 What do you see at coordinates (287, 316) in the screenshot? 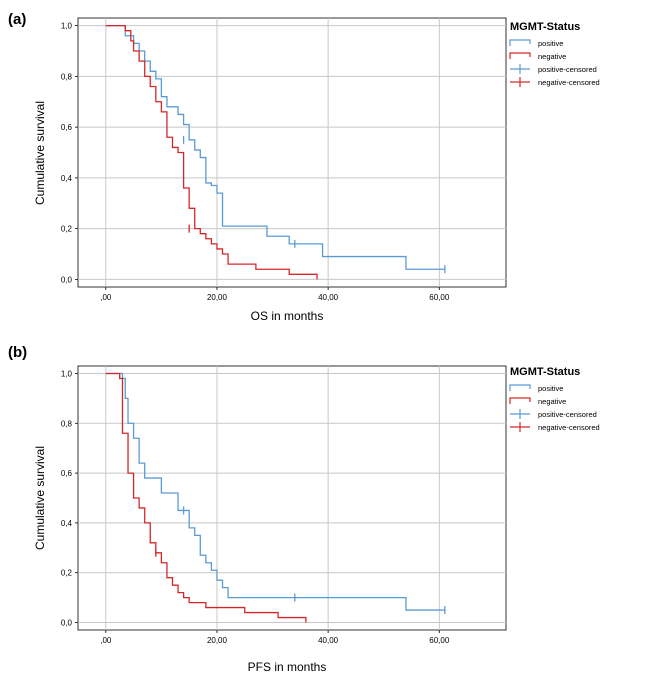
I see `x-axis-title: OS in months` at bounding box center [287, 316].